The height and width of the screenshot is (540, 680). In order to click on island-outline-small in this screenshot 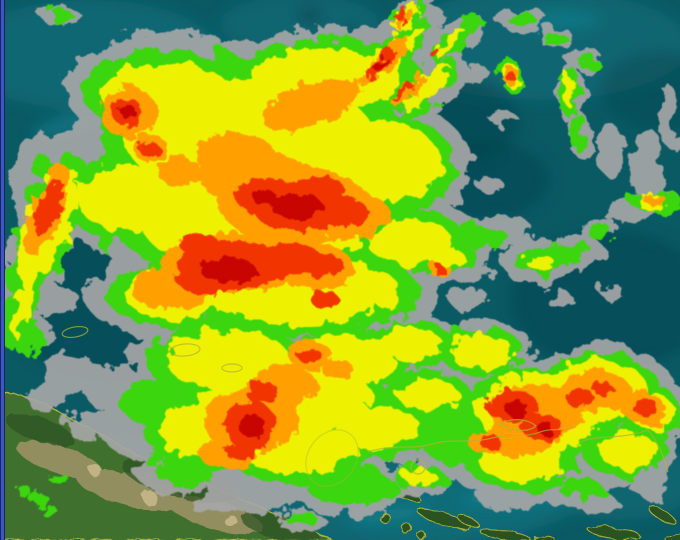, I will do `click(418, 467)`.